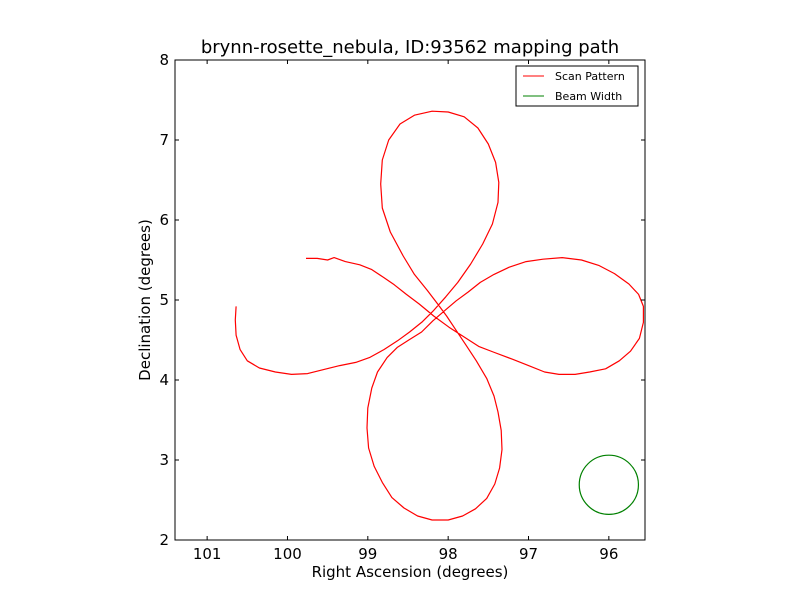  Describe the element at coordinates (164, 60) in the screenshot. I see `y-tick-label: 8` at that location.